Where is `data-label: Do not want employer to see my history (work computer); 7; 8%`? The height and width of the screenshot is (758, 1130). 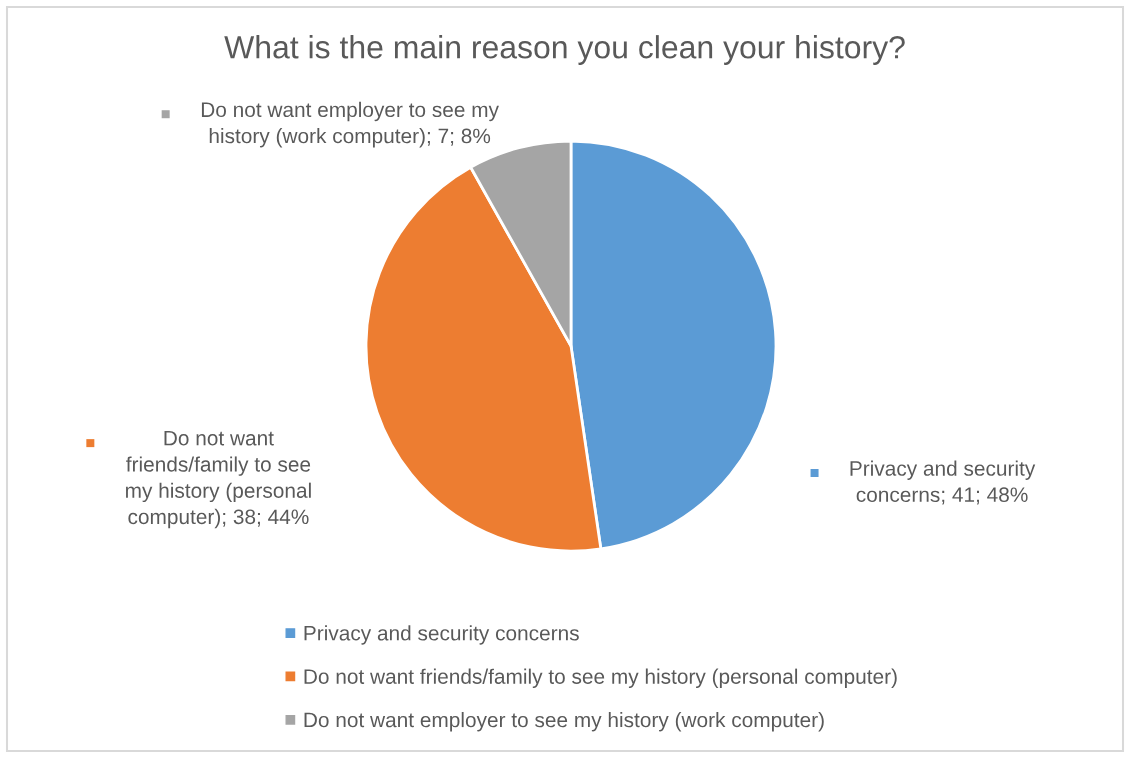
data-label: Do not want employer to see my history (work computer); 7; 8% is located at coordinates (350, 124).